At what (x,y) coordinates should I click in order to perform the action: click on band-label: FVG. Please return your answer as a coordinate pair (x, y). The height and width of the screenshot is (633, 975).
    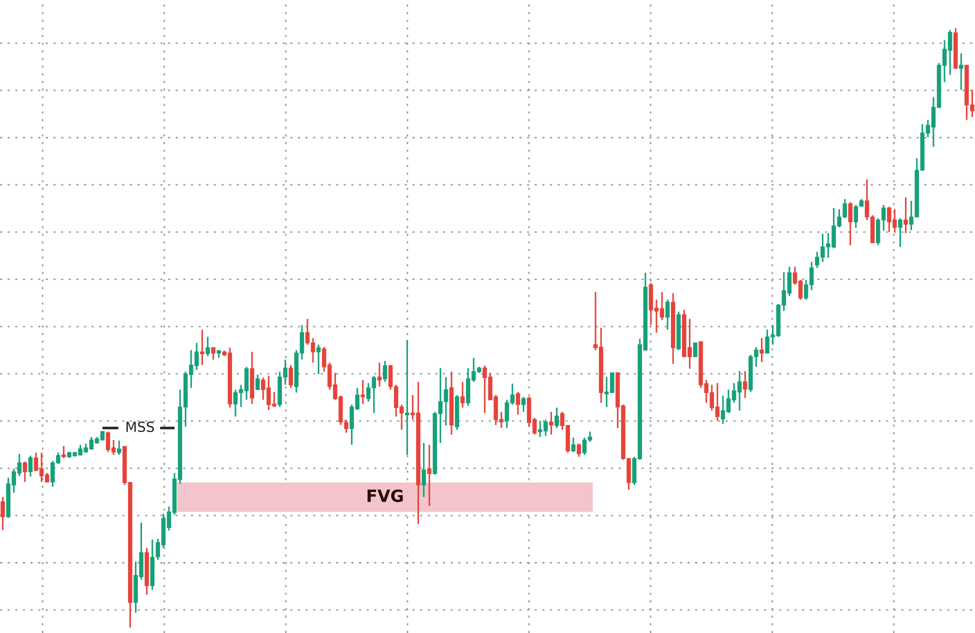
    Looking at the image, I should click on (385, 495).